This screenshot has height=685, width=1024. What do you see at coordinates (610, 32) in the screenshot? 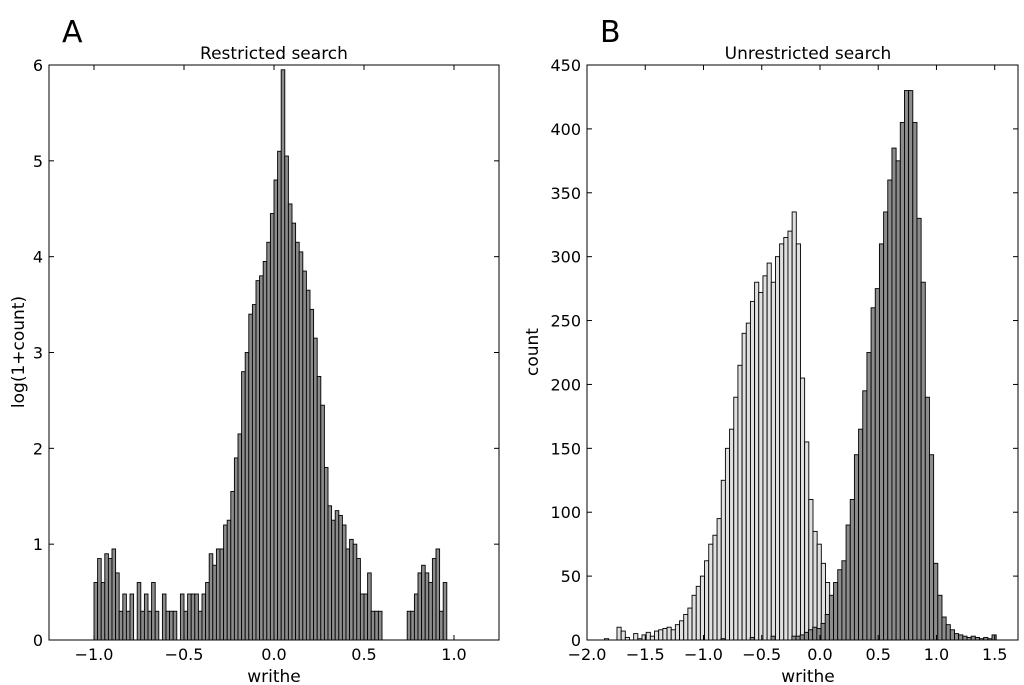
I see `panel-label: B` at bounding box center [610, 32].